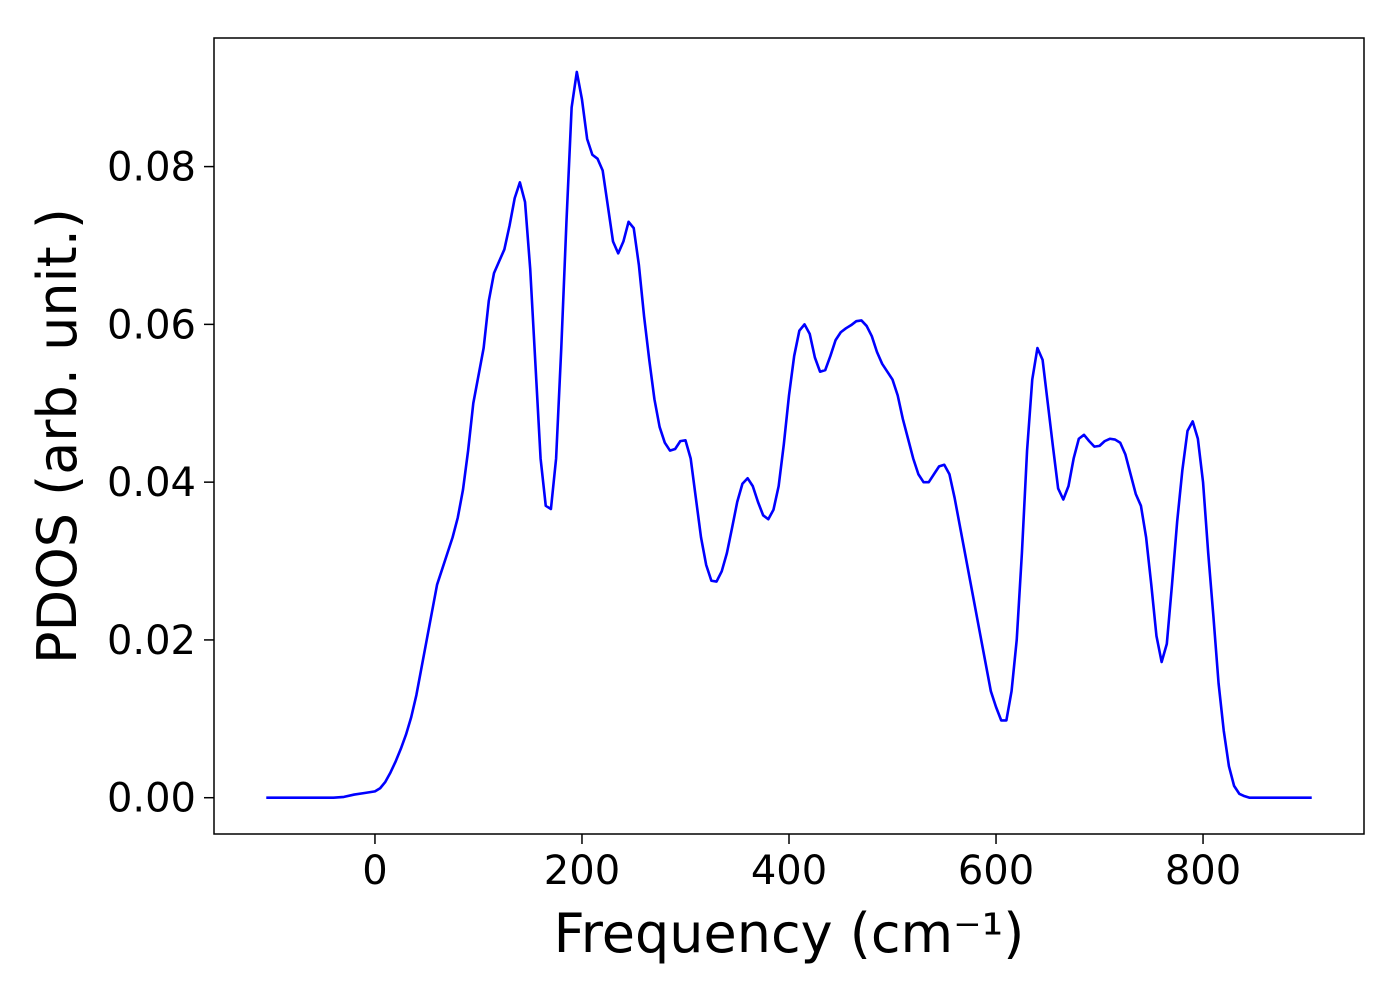  Describe the element at coordinates (151, 168) in the screenshot. I see `y-tick-label: 0.08` at that location.